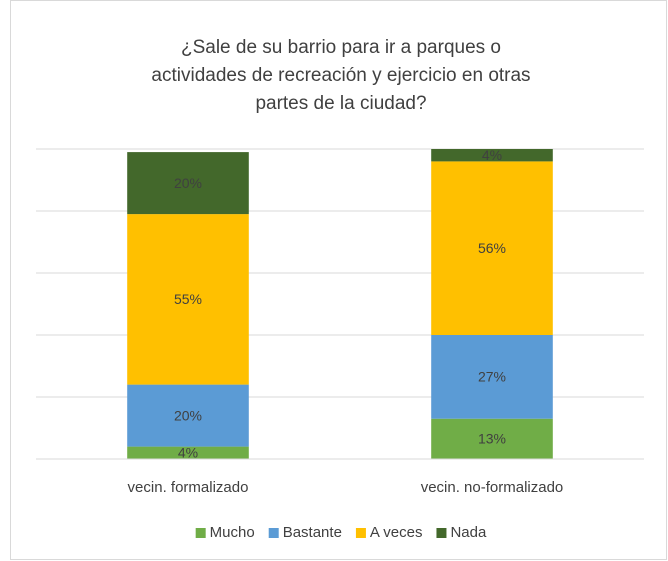 The image size is (668, 561). What do you see at coordinates (232, 532) in the screenshot?
I see `legend-label: Mucho` at bounding box center [232, 532].